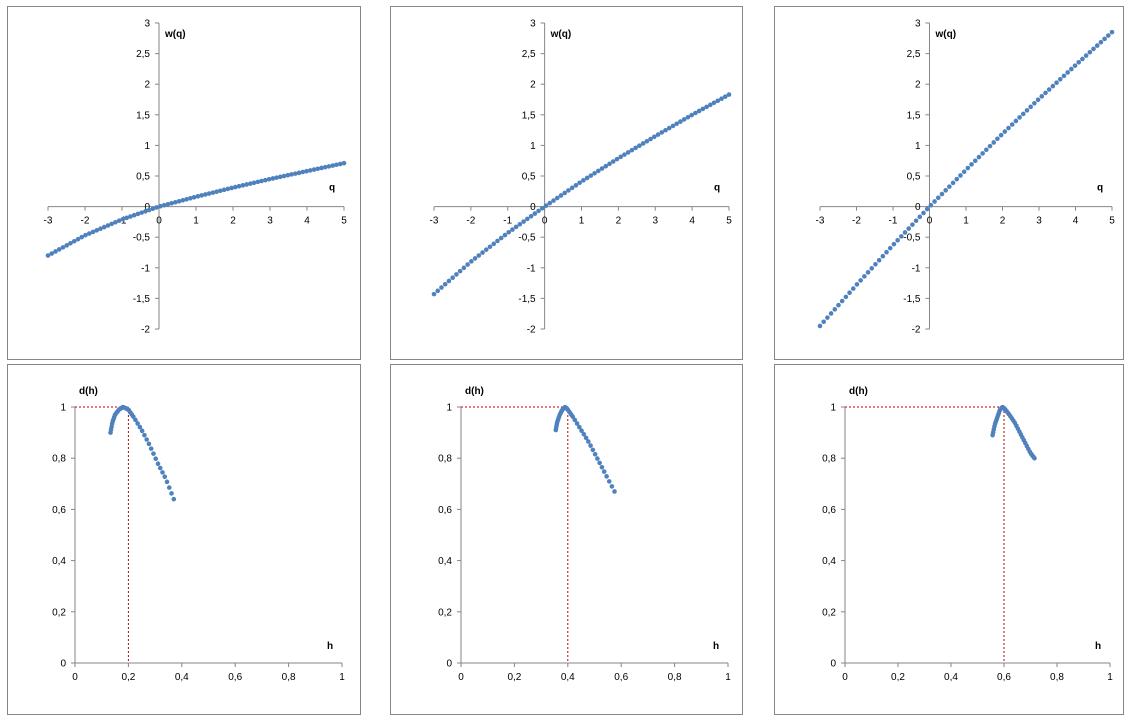  I want to click on y-tick-label: 1,5, so click(143, 115).